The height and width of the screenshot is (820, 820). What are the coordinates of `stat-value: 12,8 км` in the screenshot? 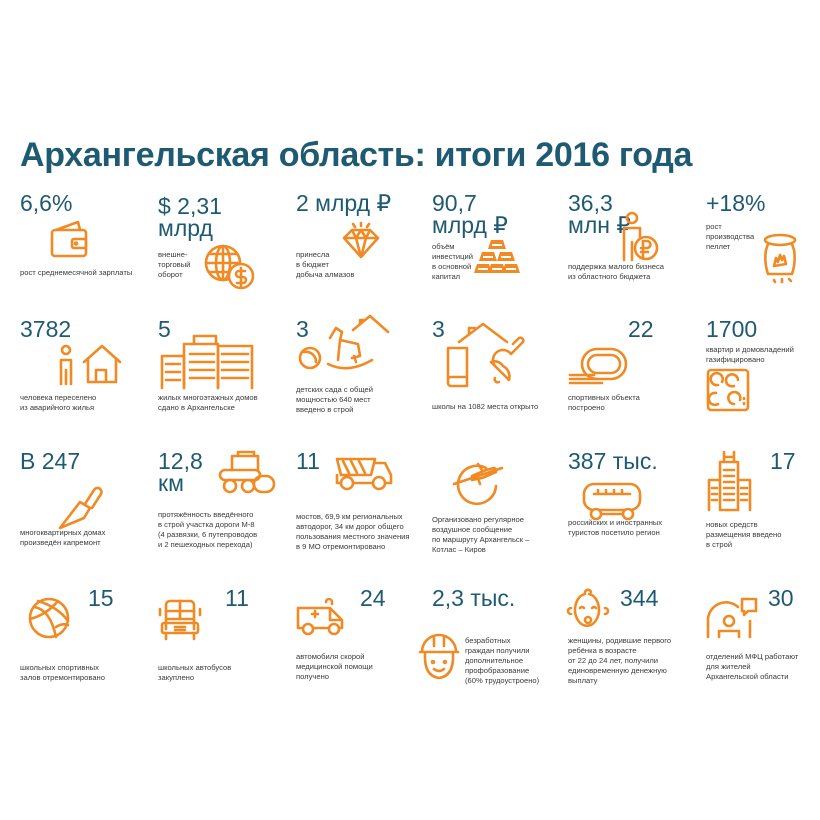 It's located at (180, 472).